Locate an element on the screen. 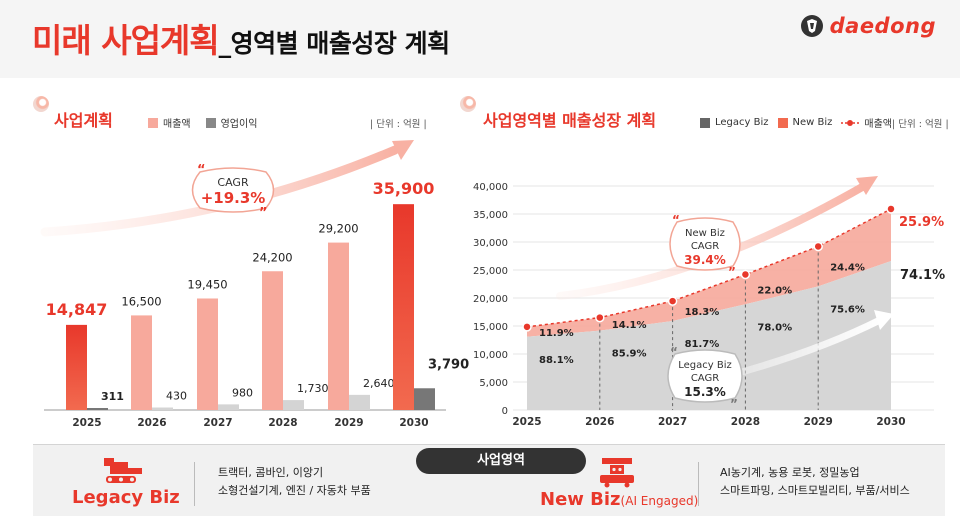 This screenshot has width=960, height=522. legend-sales-line-icon is located at coordinates (850, 122).